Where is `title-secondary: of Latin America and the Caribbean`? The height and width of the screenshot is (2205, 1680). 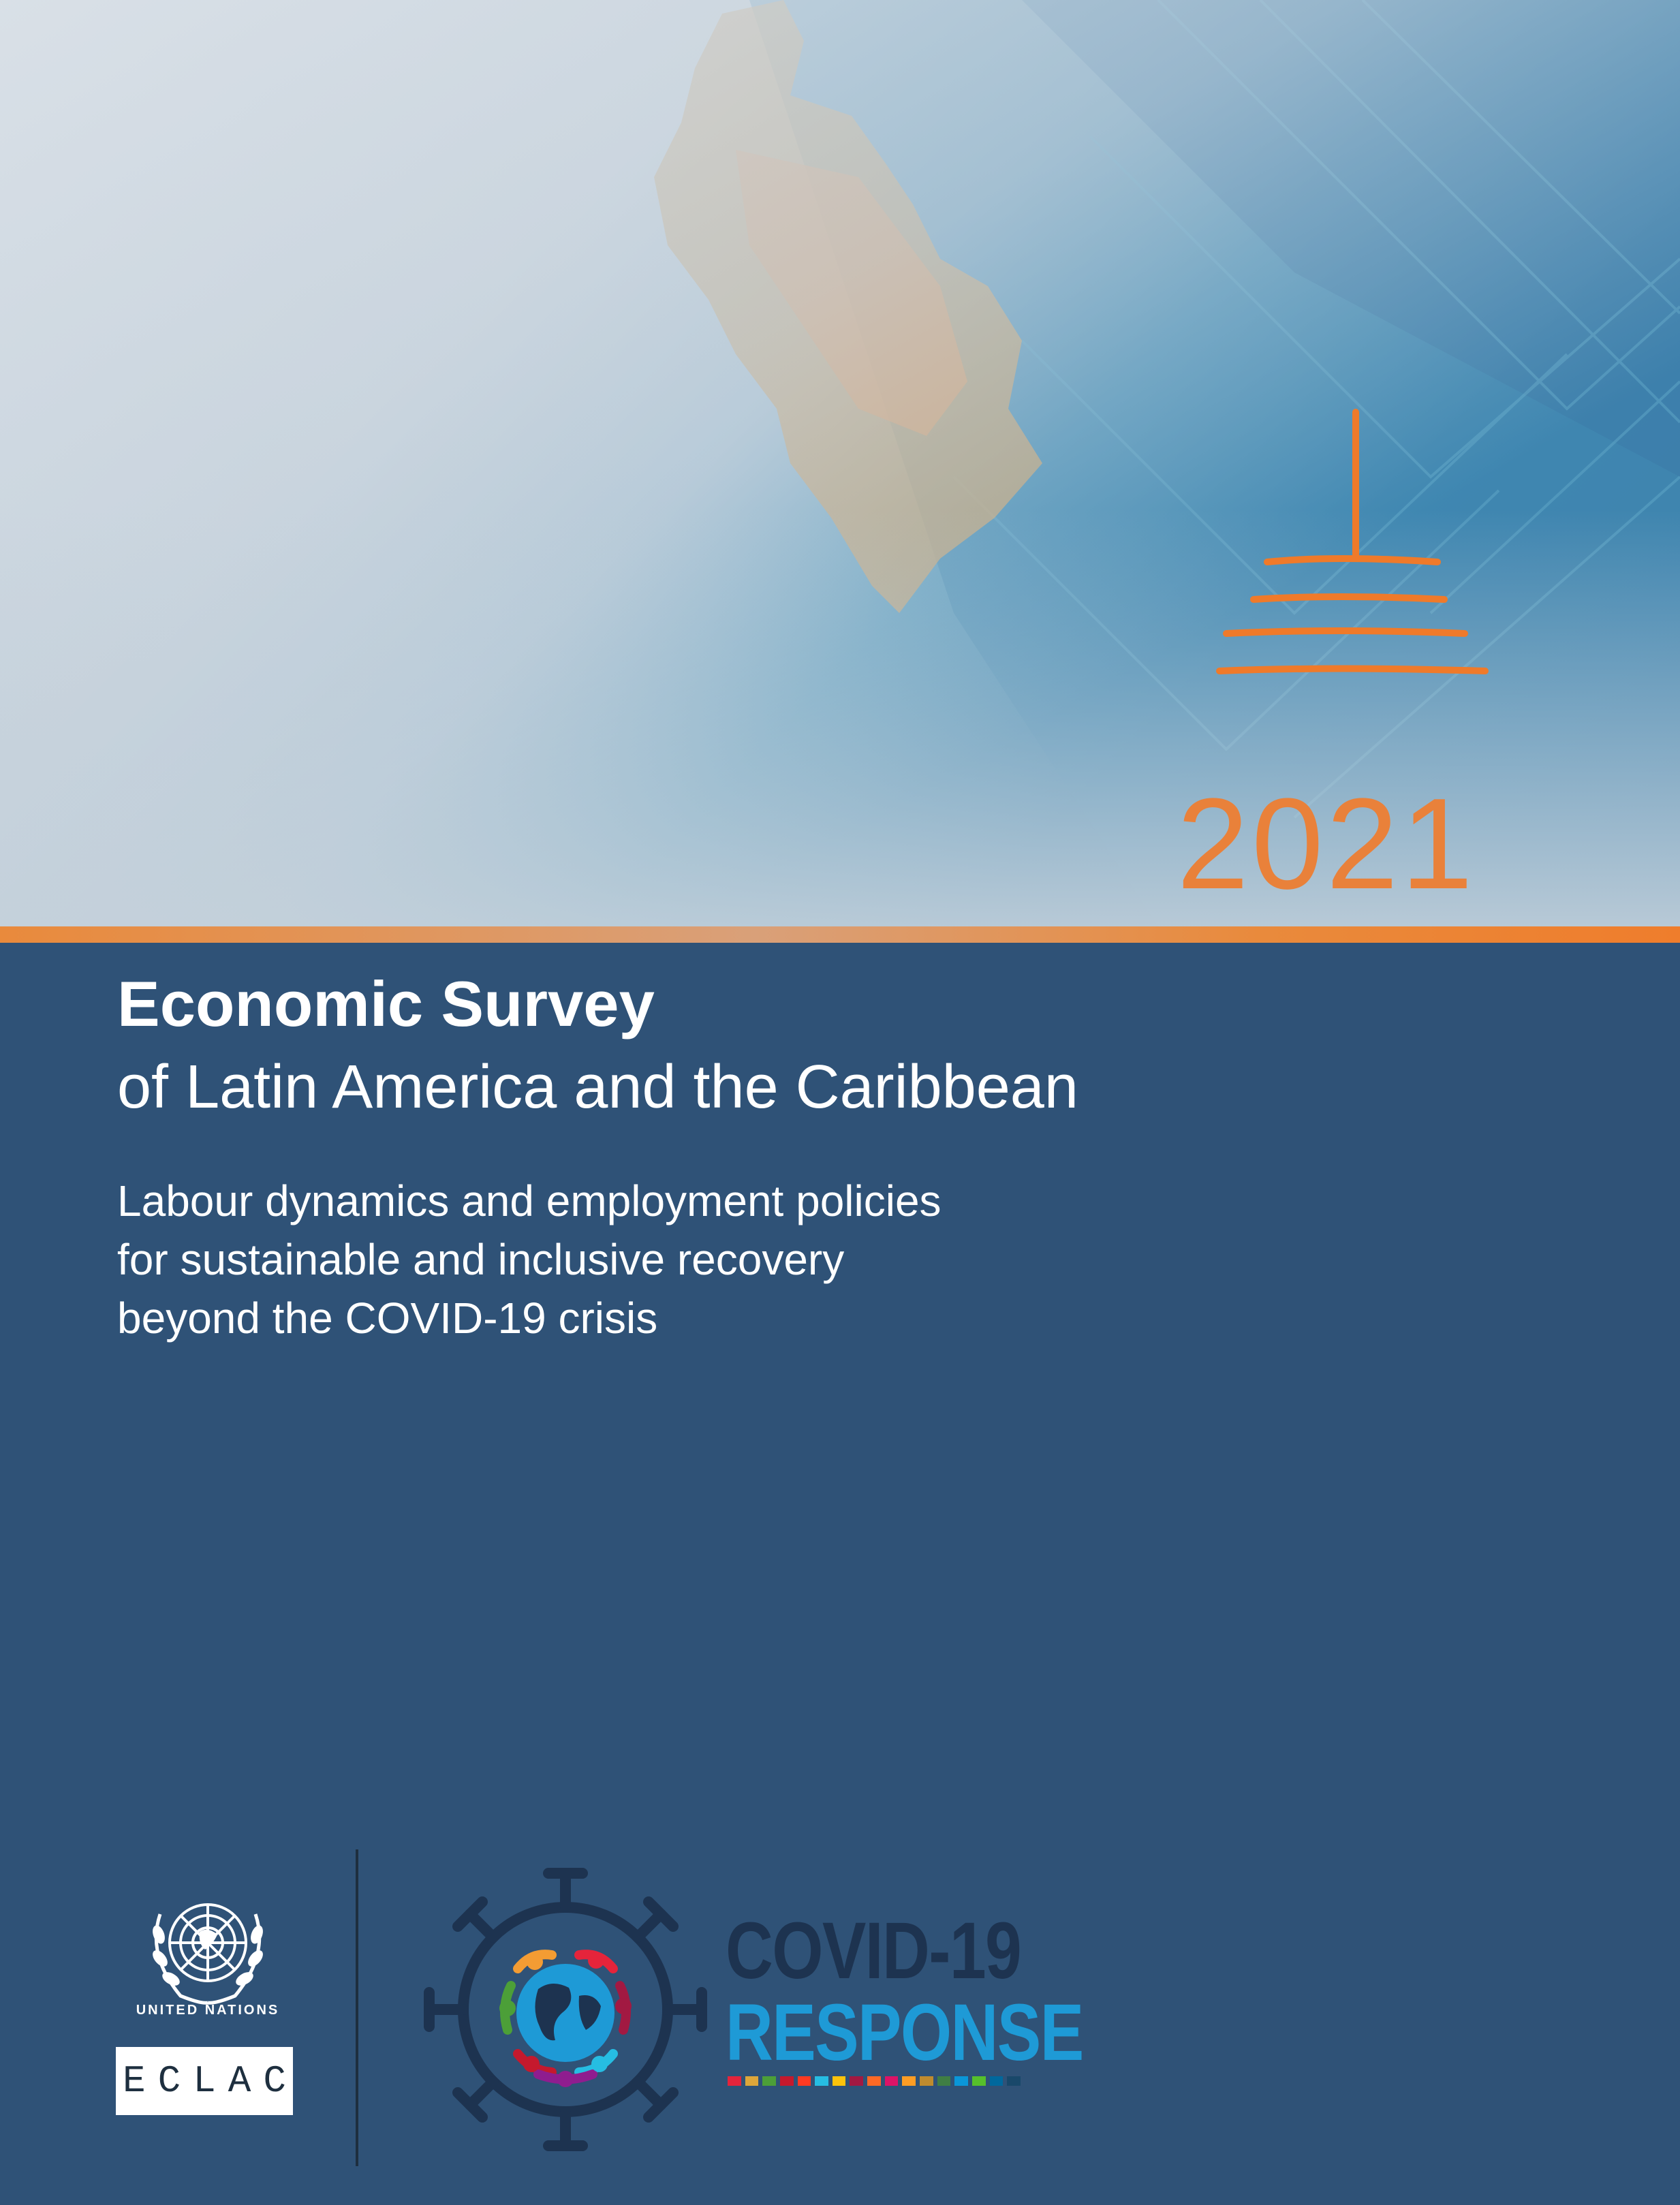
title-secondary: of Latin America and the Caribbean is located at coordinates (597, 1087).